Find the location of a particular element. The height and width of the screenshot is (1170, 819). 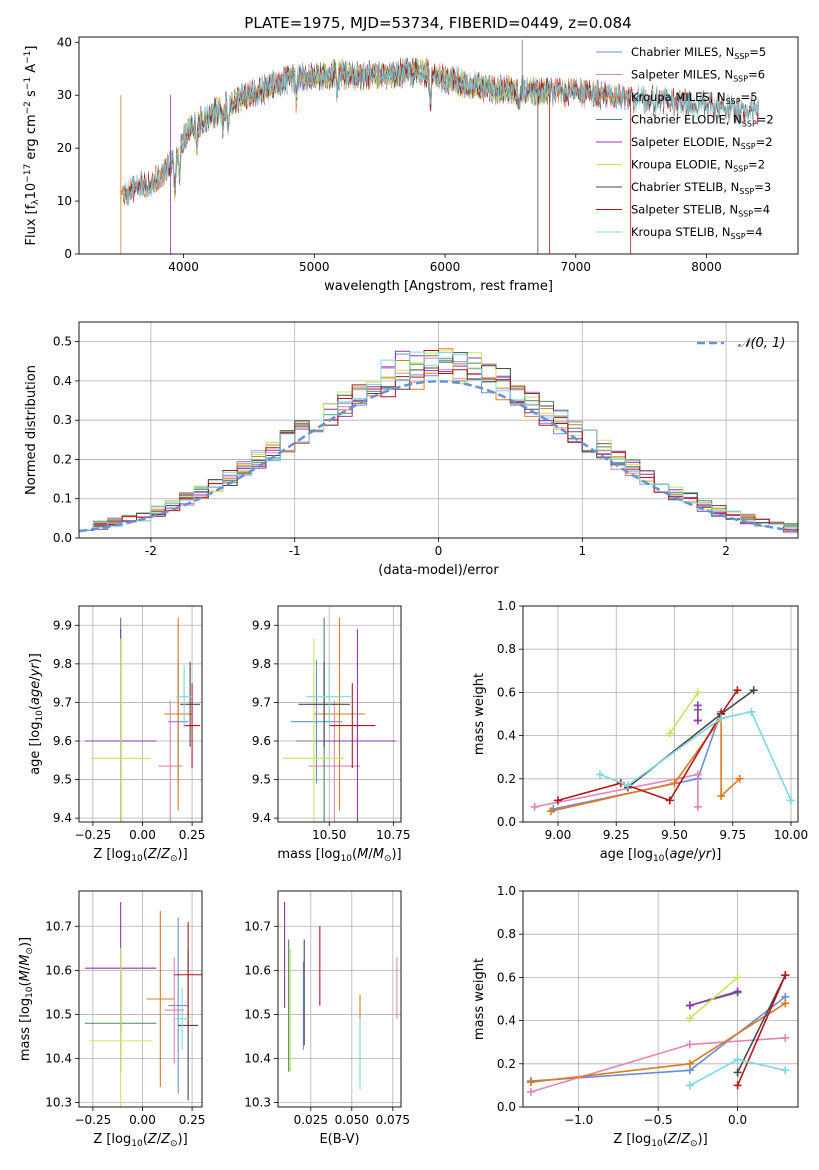

y-tick-label: 0 is located at coordinates (68, 254).